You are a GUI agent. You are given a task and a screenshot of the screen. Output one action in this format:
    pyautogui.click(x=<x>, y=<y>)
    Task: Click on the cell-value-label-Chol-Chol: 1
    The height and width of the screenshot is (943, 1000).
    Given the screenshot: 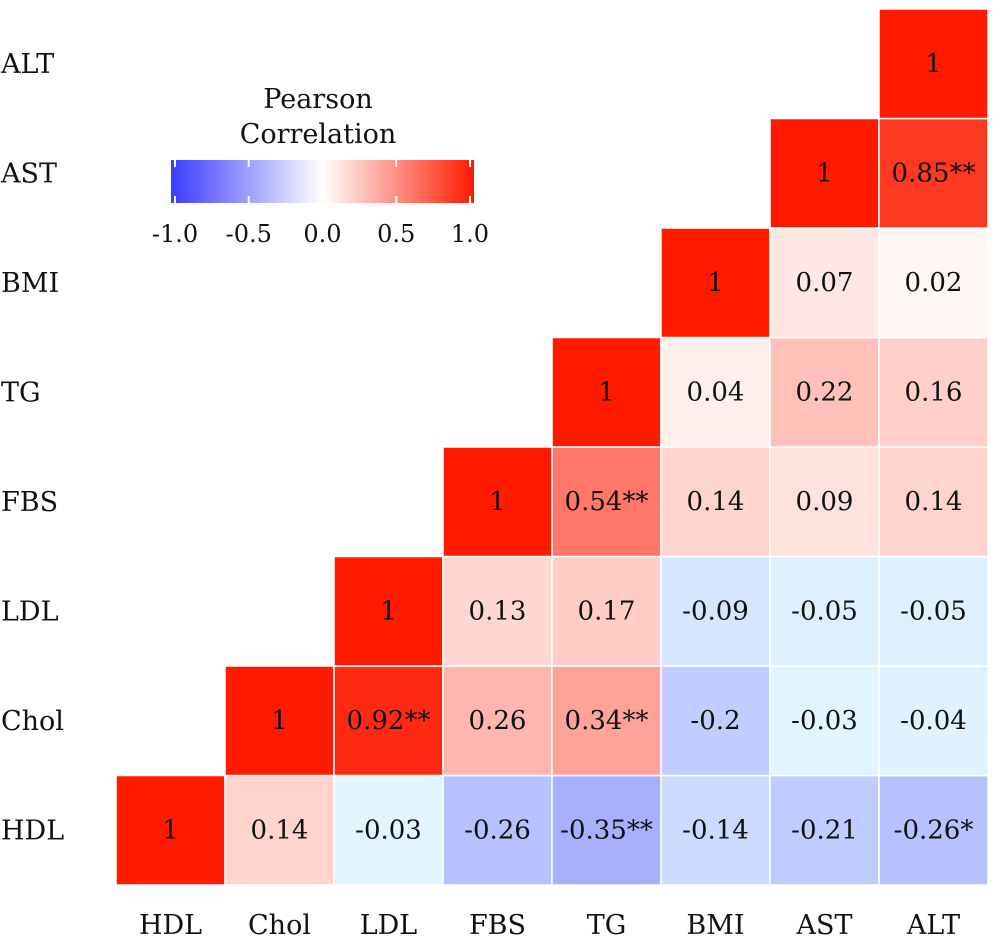 What is the action you would take?
    pyautogui.click(x=279, y=721)
    